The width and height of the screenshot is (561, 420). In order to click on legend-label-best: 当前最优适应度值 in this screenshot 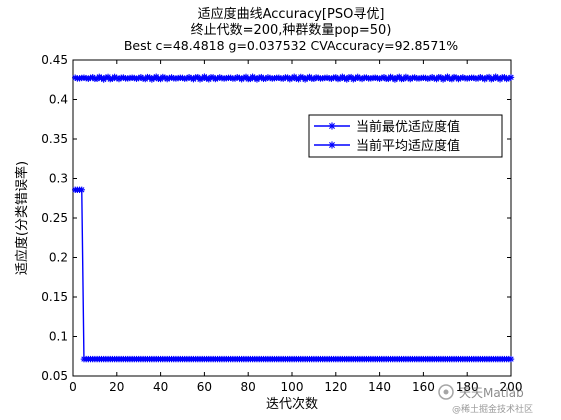, I will do `click(408, 127)`.